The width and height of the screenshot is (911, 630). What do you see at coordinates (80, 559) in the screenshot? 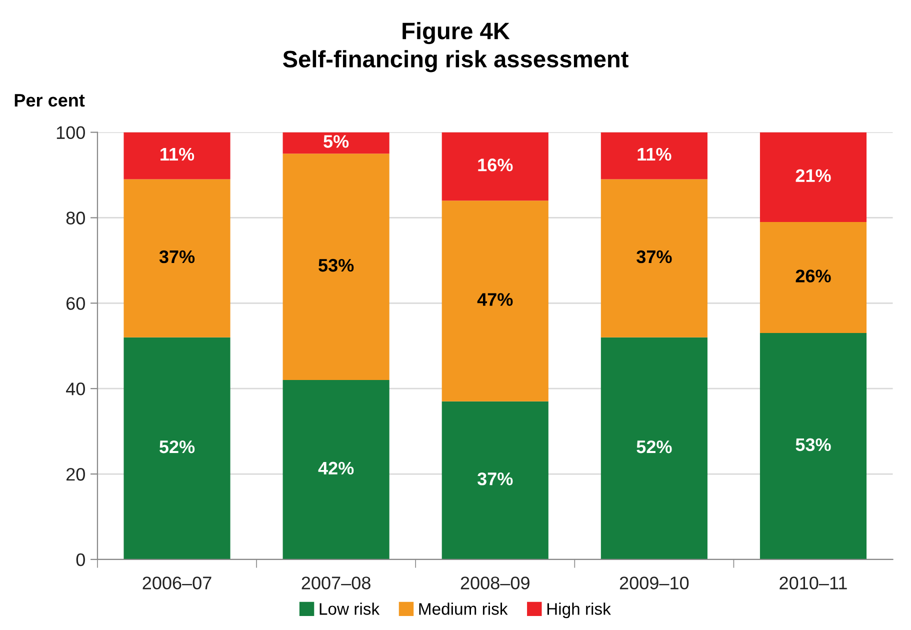
I see `y-tick-label: 0` at bounding box center [80, 559].